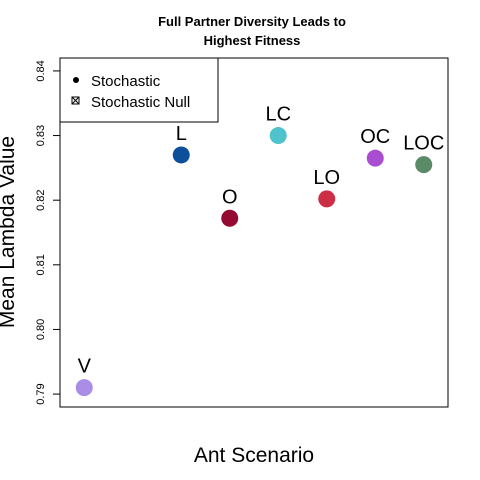 This screenshot has width=480, height=480. What do you see at coordinates (41, 135) in the screenshot?
I see `y-tick-label: 0.83` at bounding box center [41, 135].